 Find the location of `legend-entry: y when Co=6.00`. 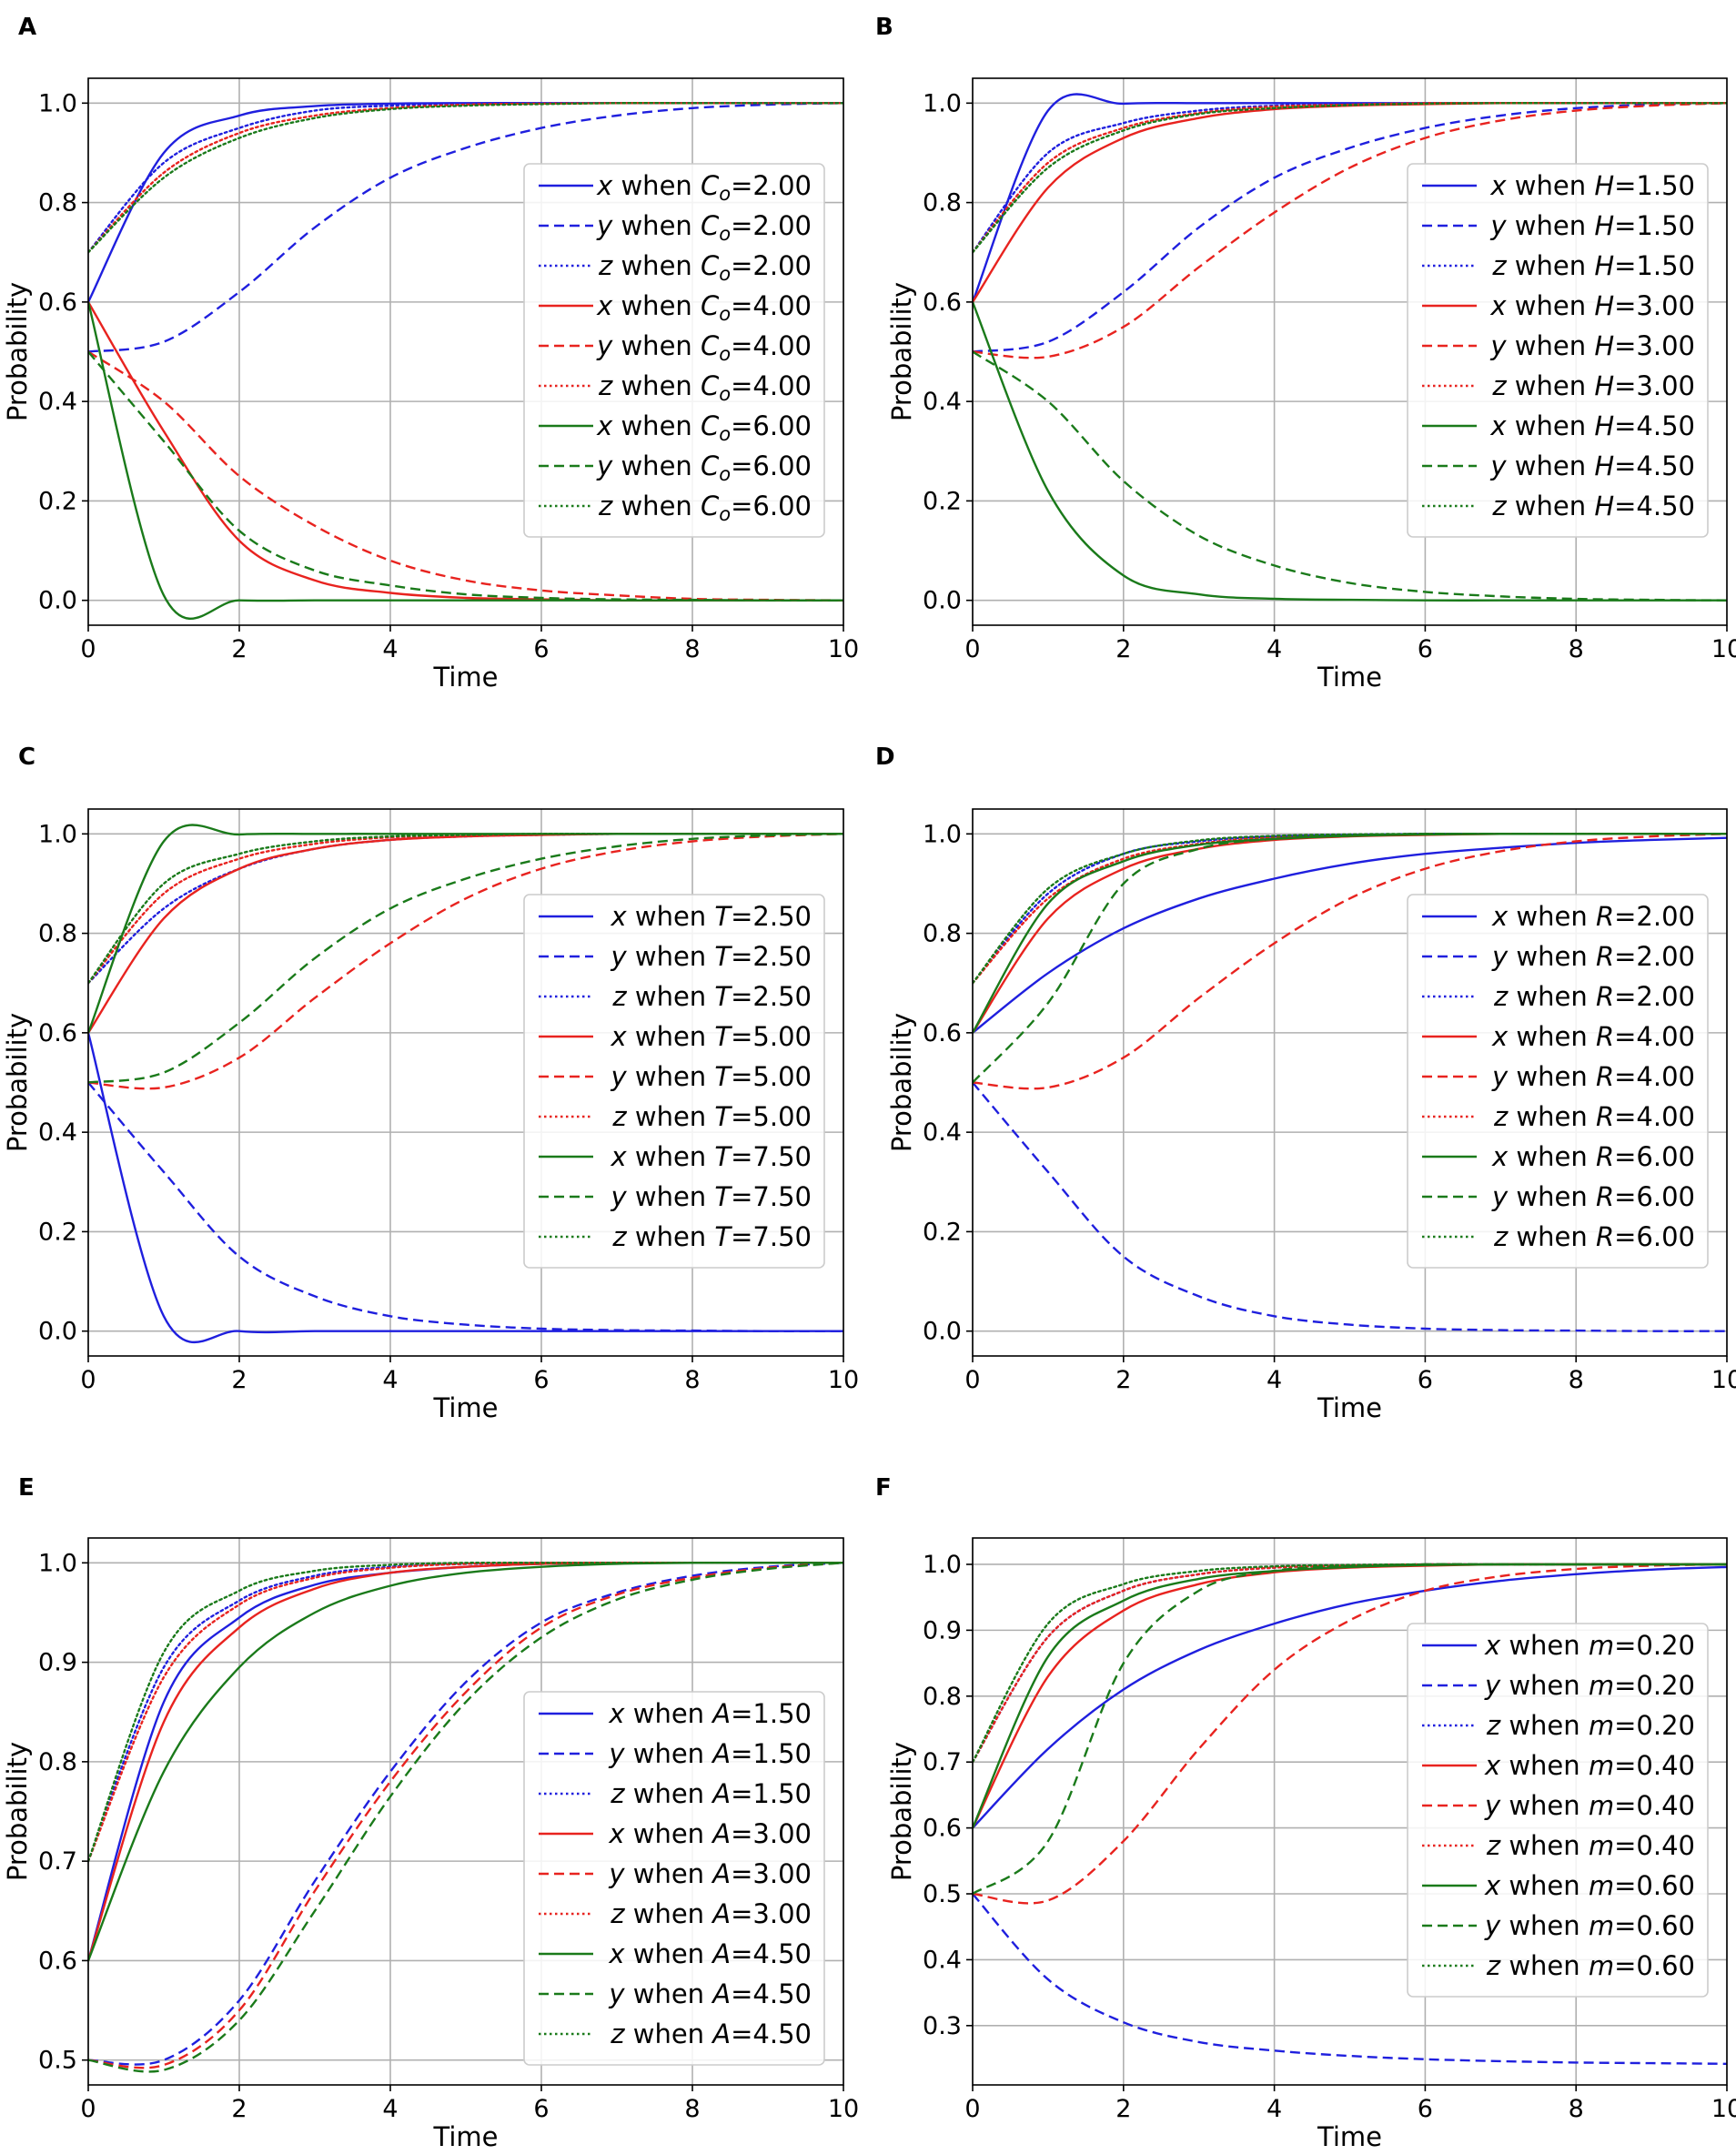

legend-entry: y when Co=6.00 is located at coordinates (704, 467).